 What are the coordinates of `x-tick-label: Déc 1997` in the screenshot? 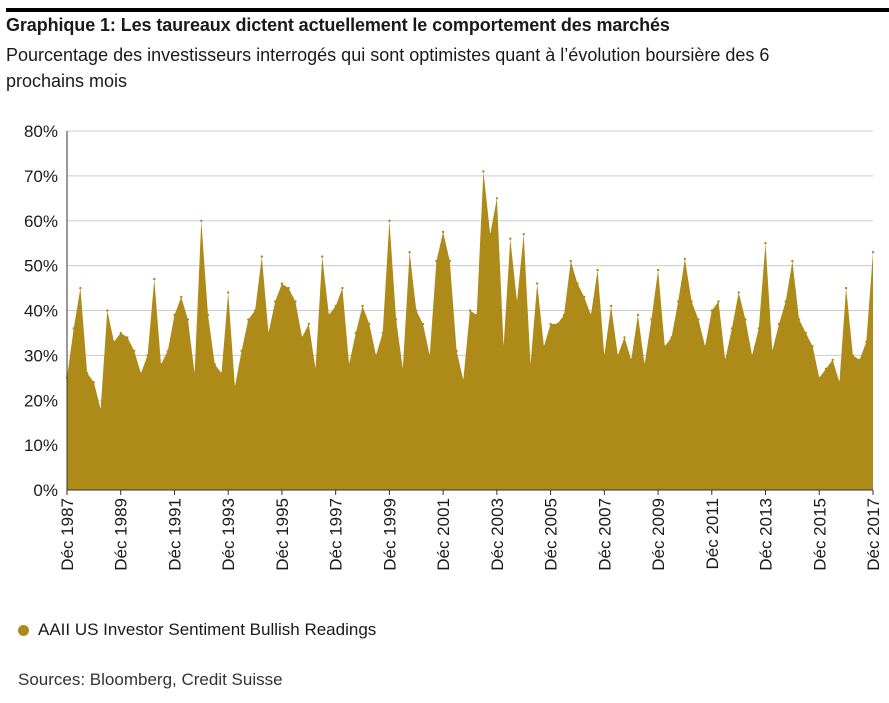 It's located at (336, 534).